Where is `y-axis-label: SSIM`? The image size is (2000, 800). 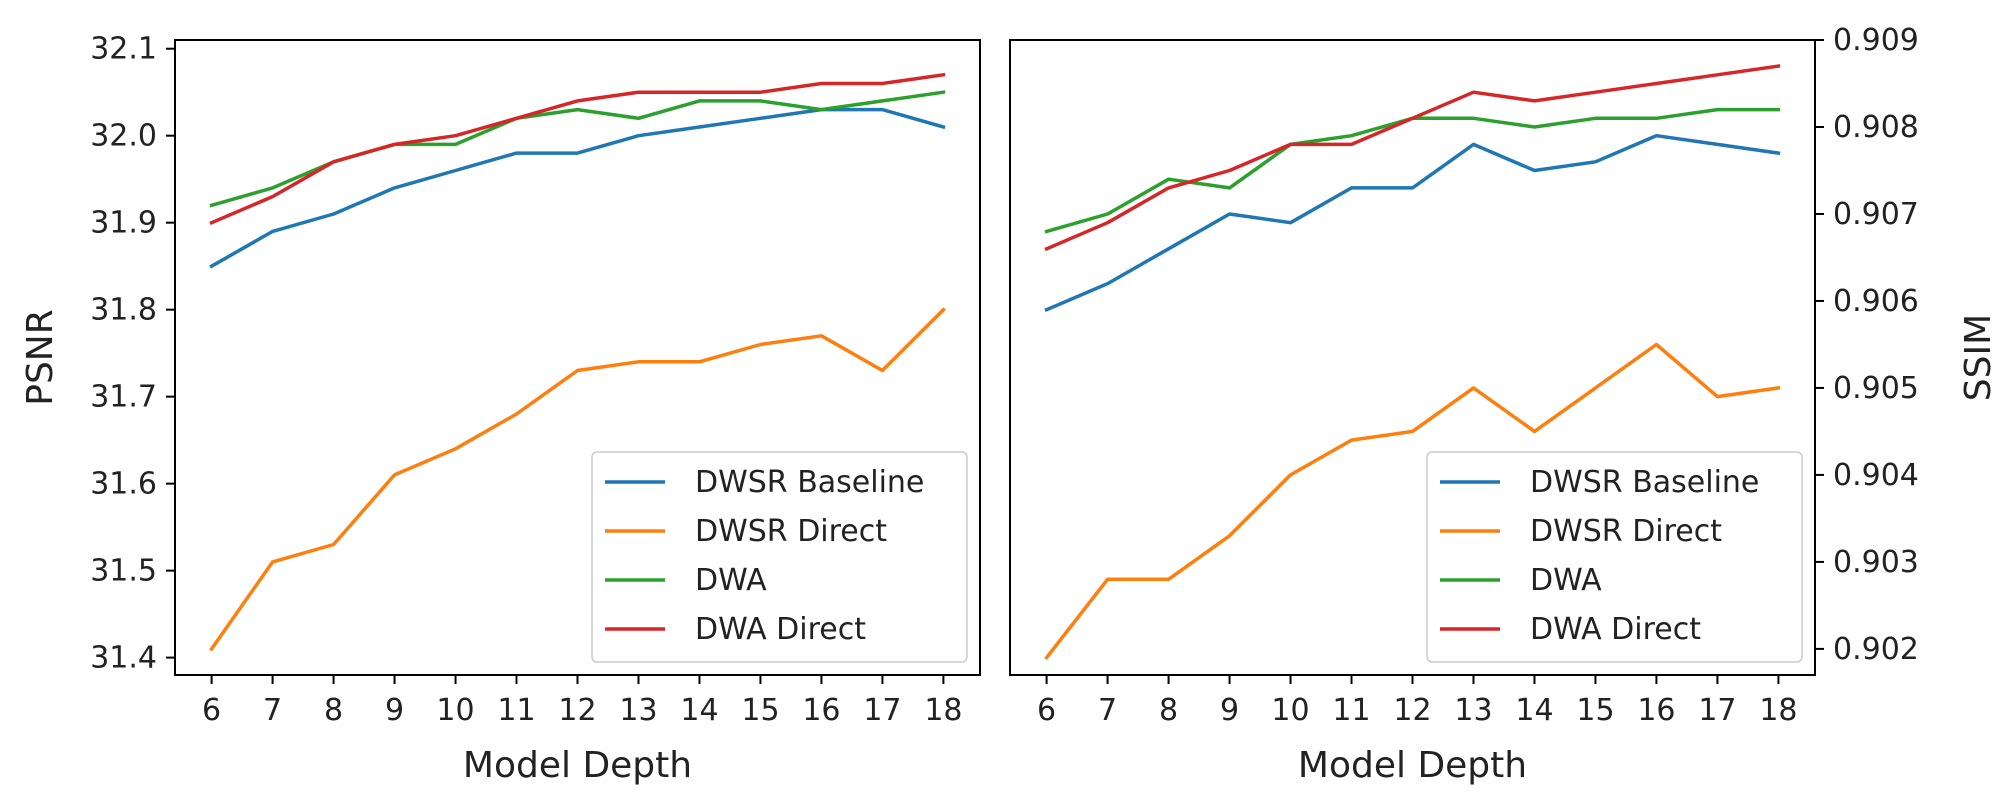 y-axis-label: SSIM is located at coordinates (1978, 357).